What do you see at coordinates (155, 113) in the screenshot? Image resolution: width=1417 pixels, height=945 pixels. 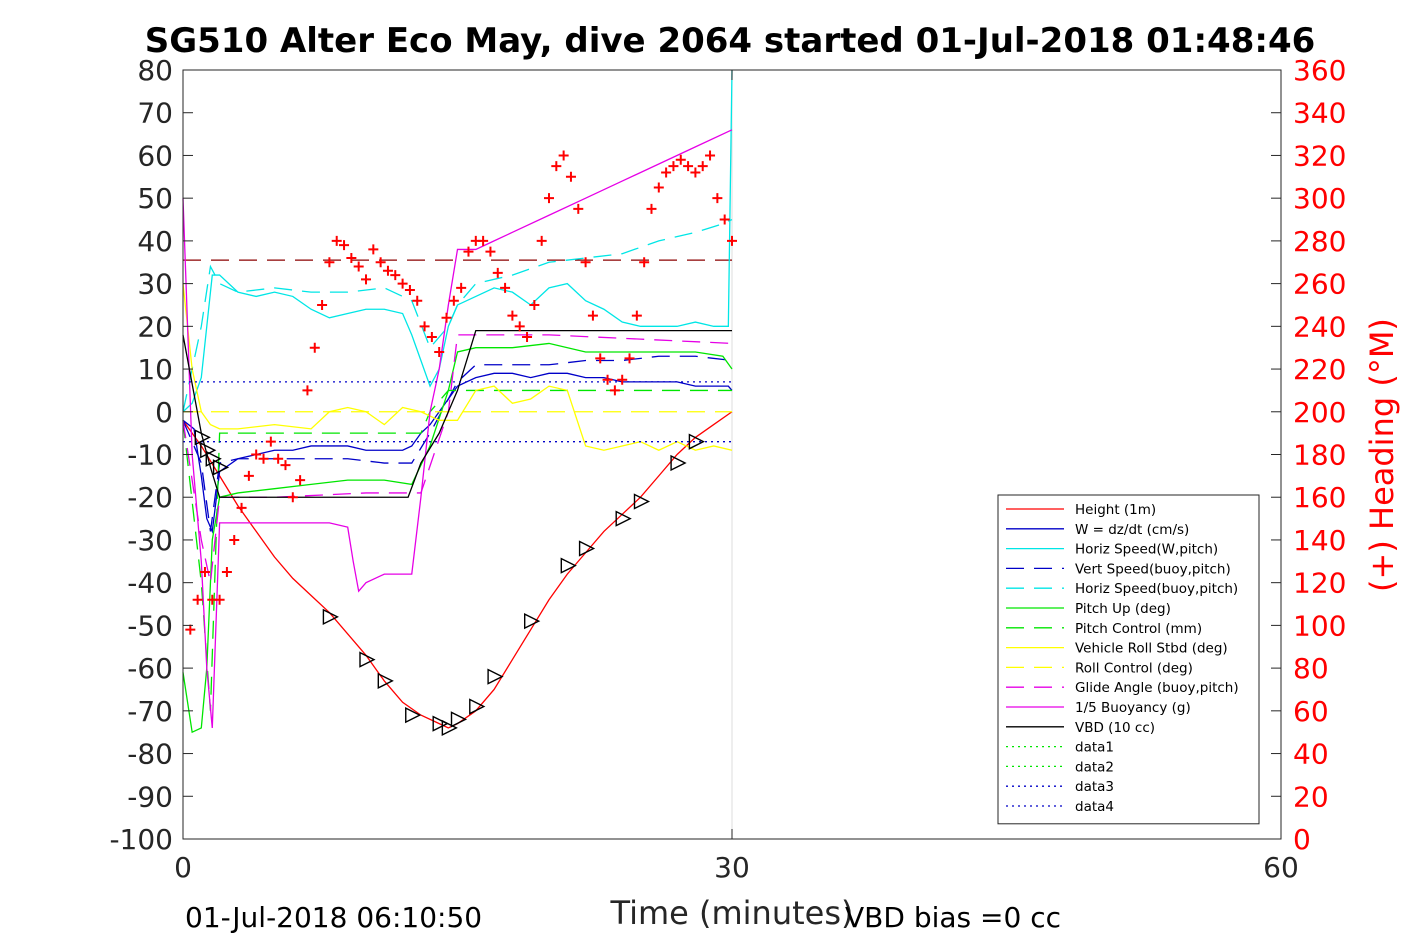 I see `y-tick-label: 70` at bounding box center [155, 113].